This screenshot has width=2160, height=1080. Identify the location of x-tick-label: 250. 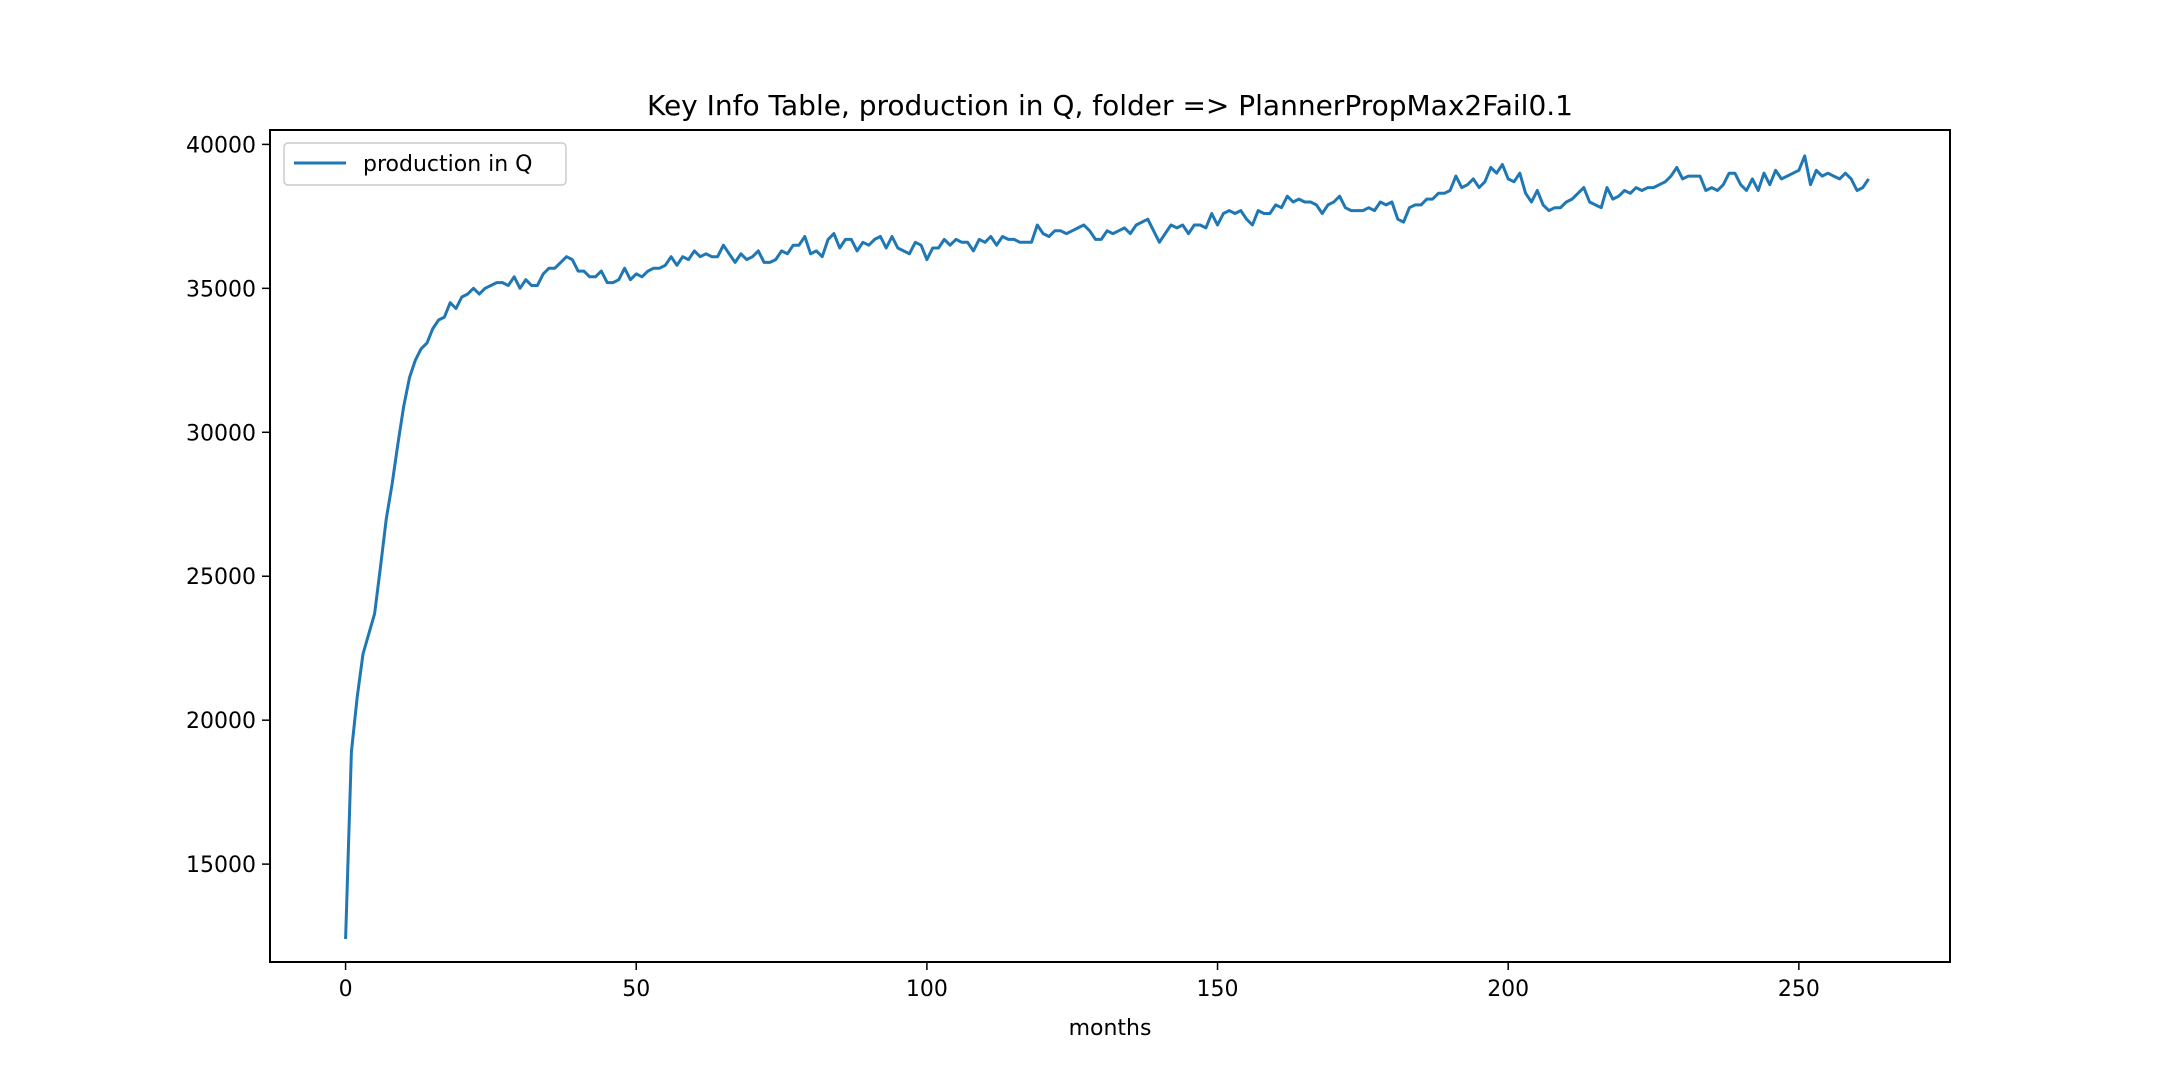
(1799, 989).